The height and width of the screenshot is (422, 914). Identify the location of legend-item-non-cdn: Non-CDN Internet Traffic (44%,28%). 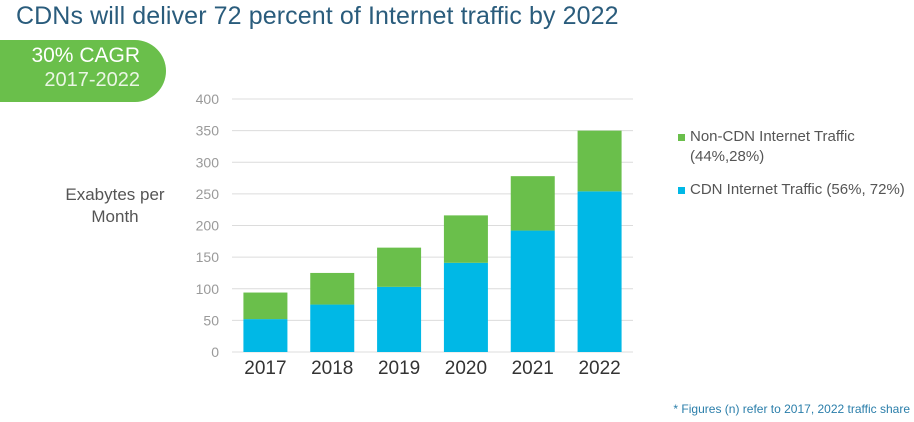
(793, 147).